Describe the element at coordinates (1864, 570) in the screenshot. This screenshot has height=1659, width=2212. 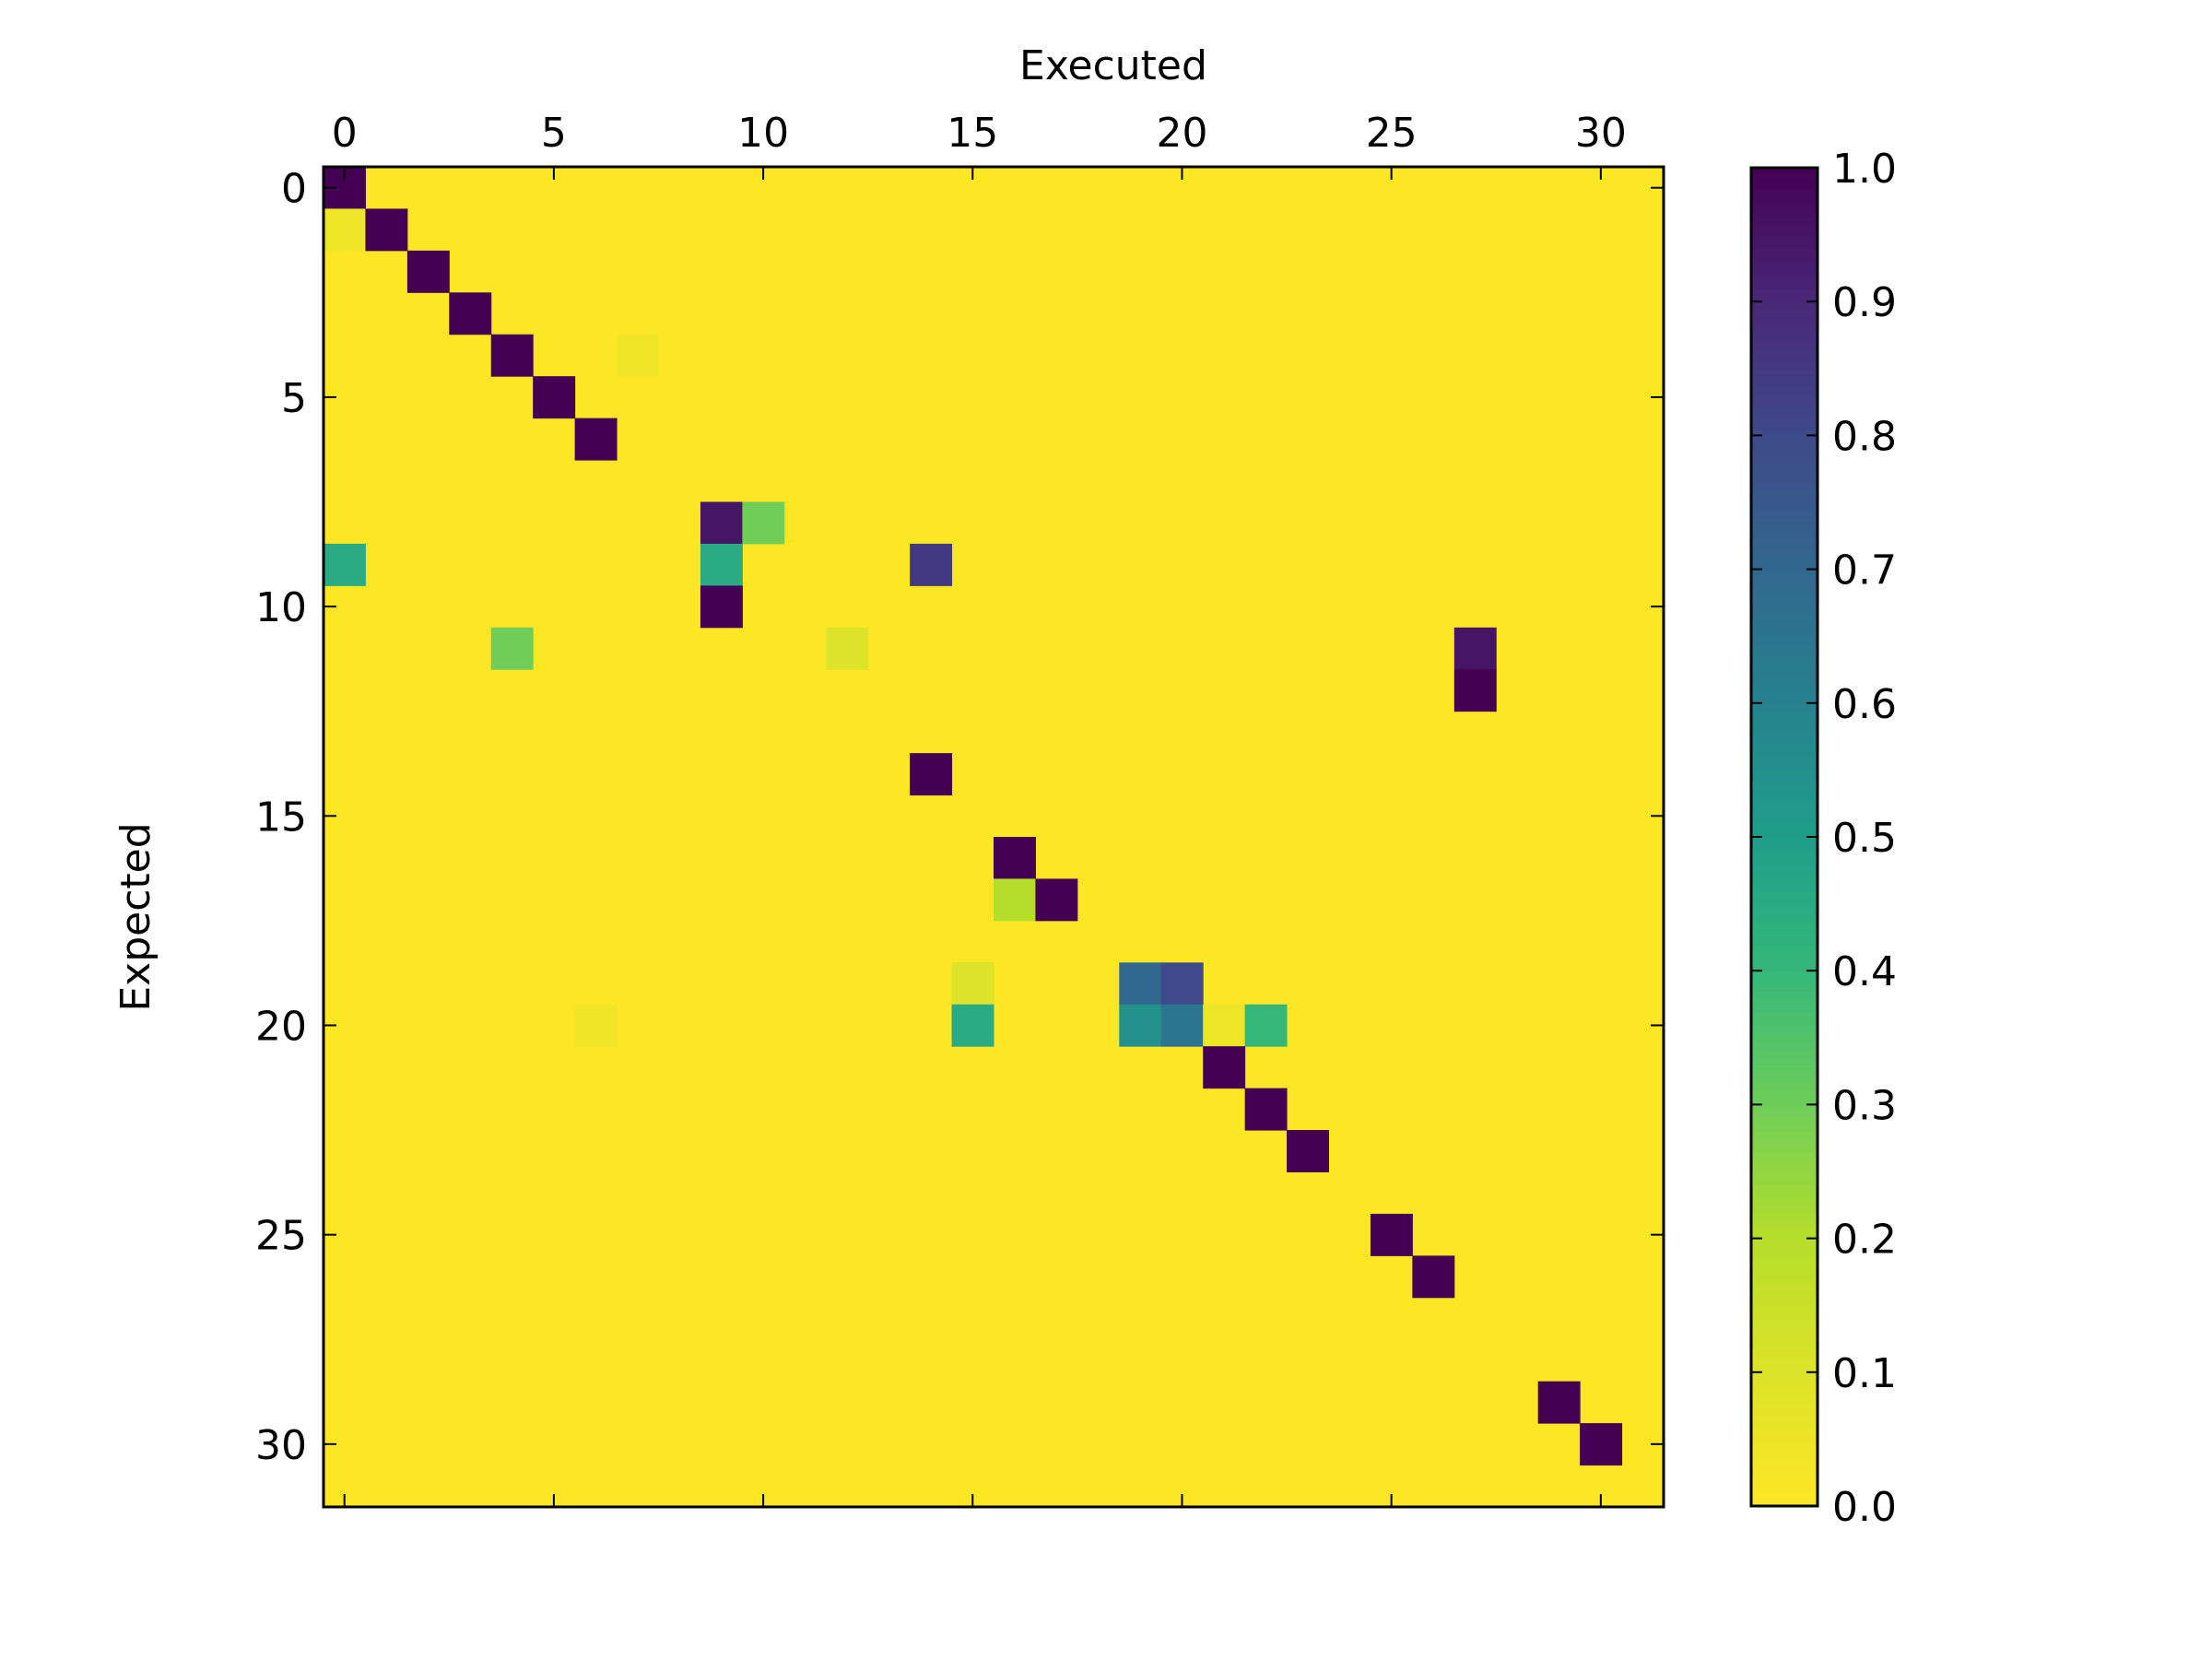
I see `colorbar-tick-label: 0.7` at that location.